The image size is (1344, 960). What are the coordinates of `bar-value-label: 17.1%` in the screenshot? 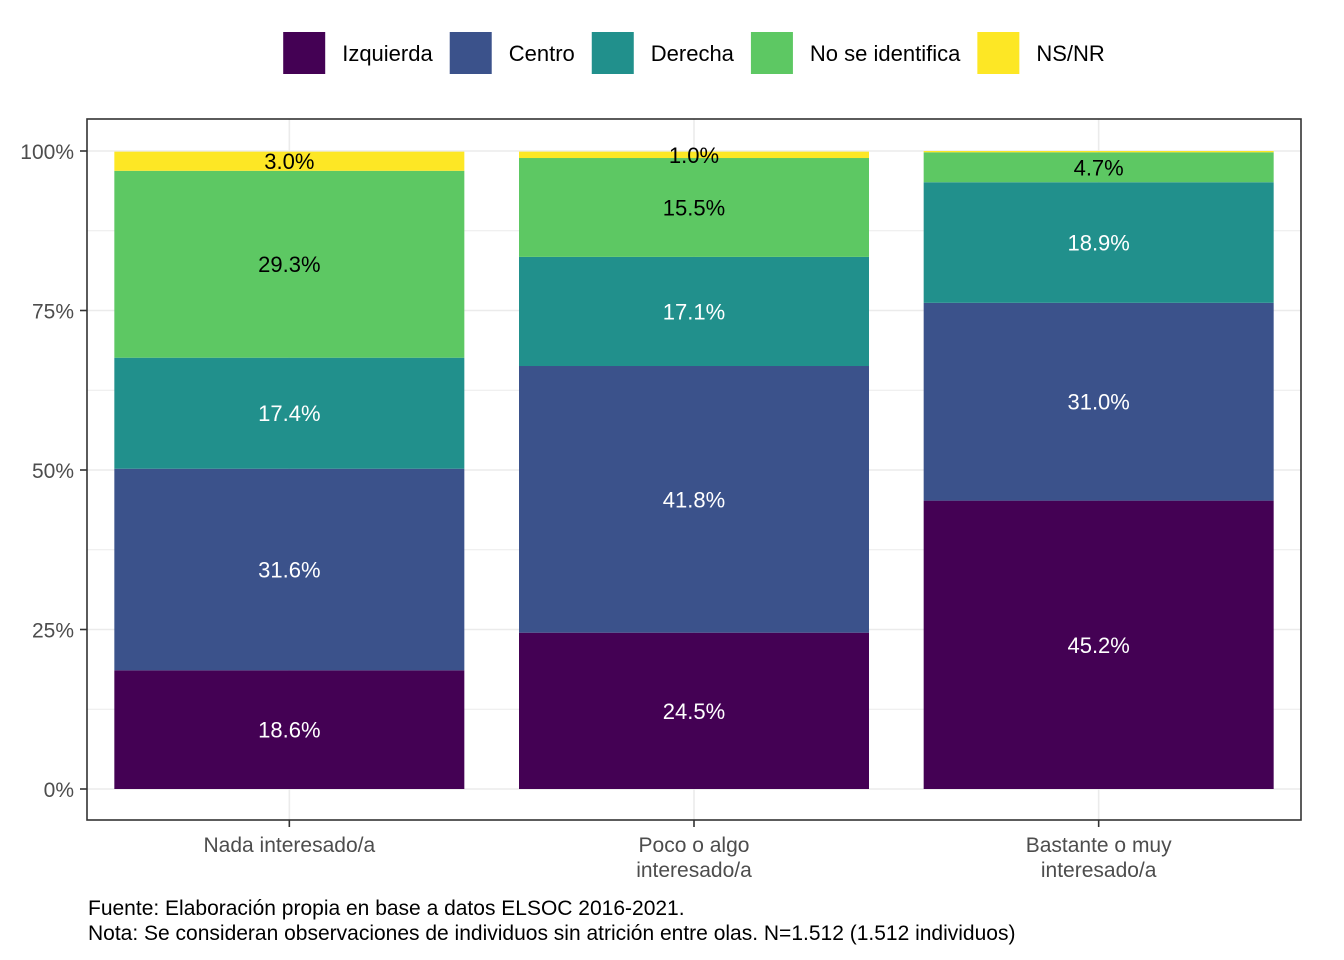 It's located at (694, 311).